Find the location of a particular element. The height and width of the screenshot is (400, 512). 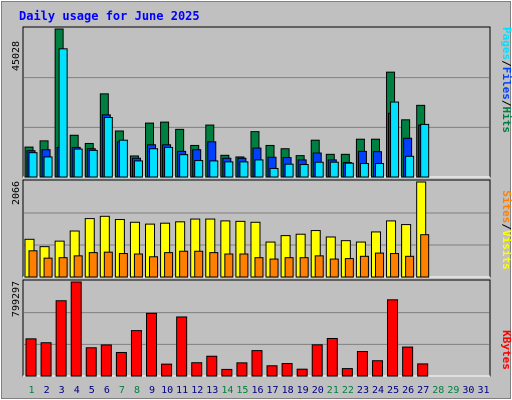

x-tick-label: 2 is located at coordinates (47, 390).